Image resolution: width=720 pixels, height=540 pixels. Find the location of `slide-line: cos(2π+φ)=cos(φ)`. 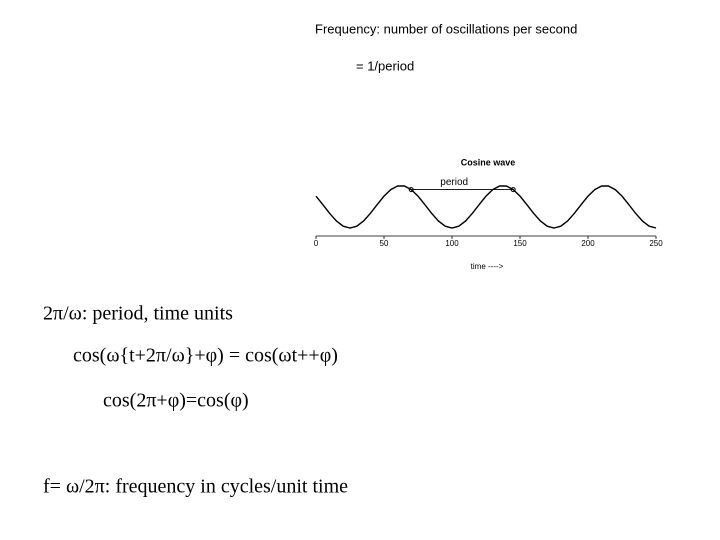

slide-line: cos(2π+φ)=cos(φ) is located at coordinates (176, 401).